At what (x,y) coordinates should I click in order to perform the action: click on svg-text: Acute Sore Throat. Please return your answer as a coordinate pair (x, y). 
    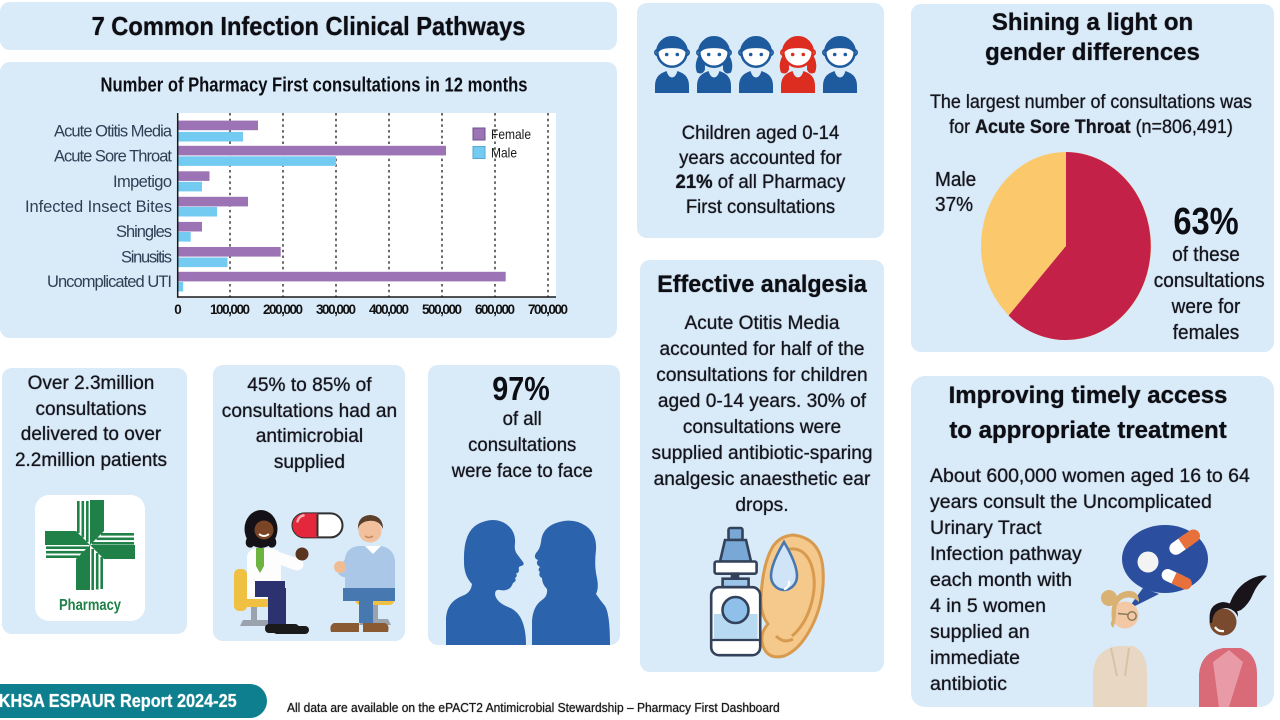
    Looking at the image, I should click on (113, 156).